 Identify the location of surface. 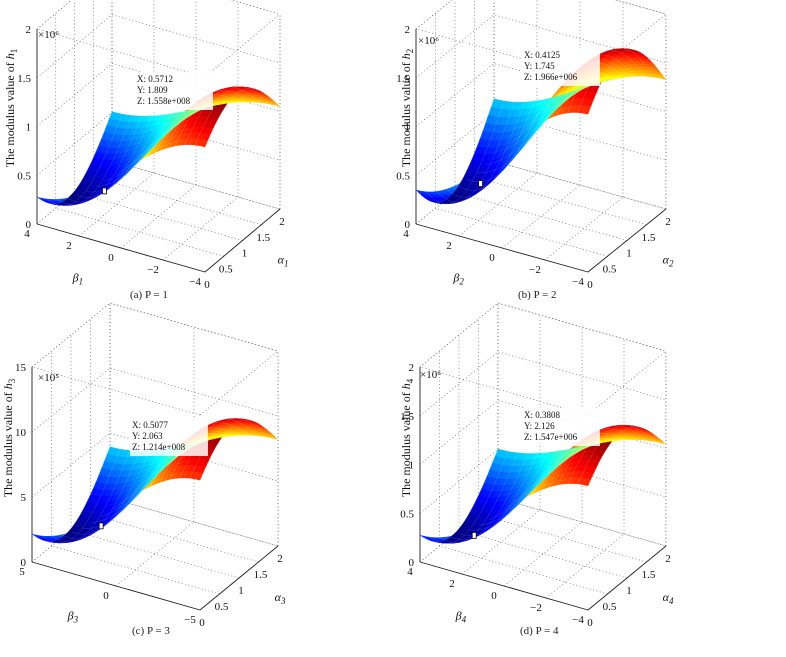
(158, 146).